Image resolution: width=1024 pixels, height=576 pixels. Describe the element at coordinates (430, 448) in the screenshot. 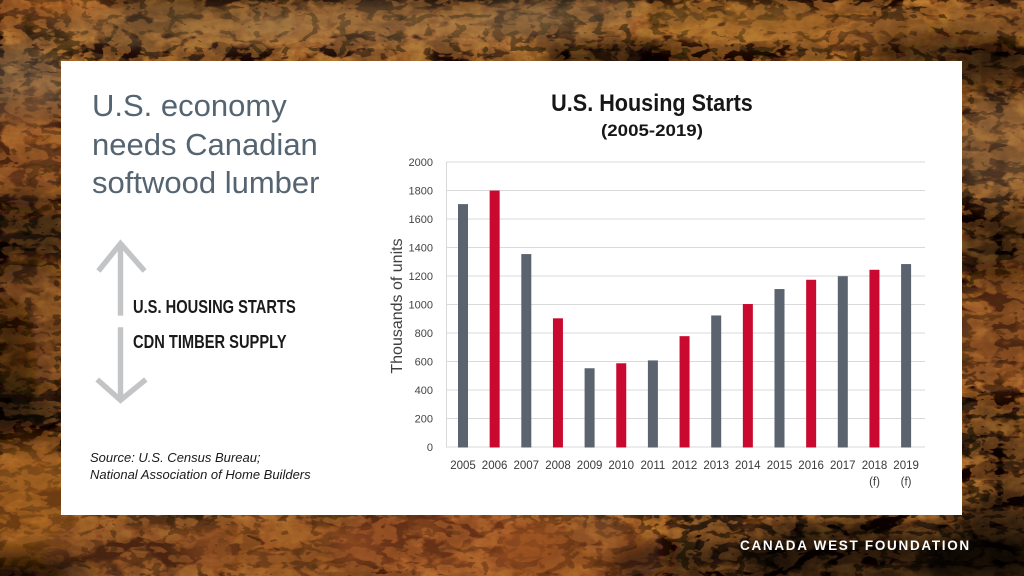

I see `svg-text: 0` at that location.